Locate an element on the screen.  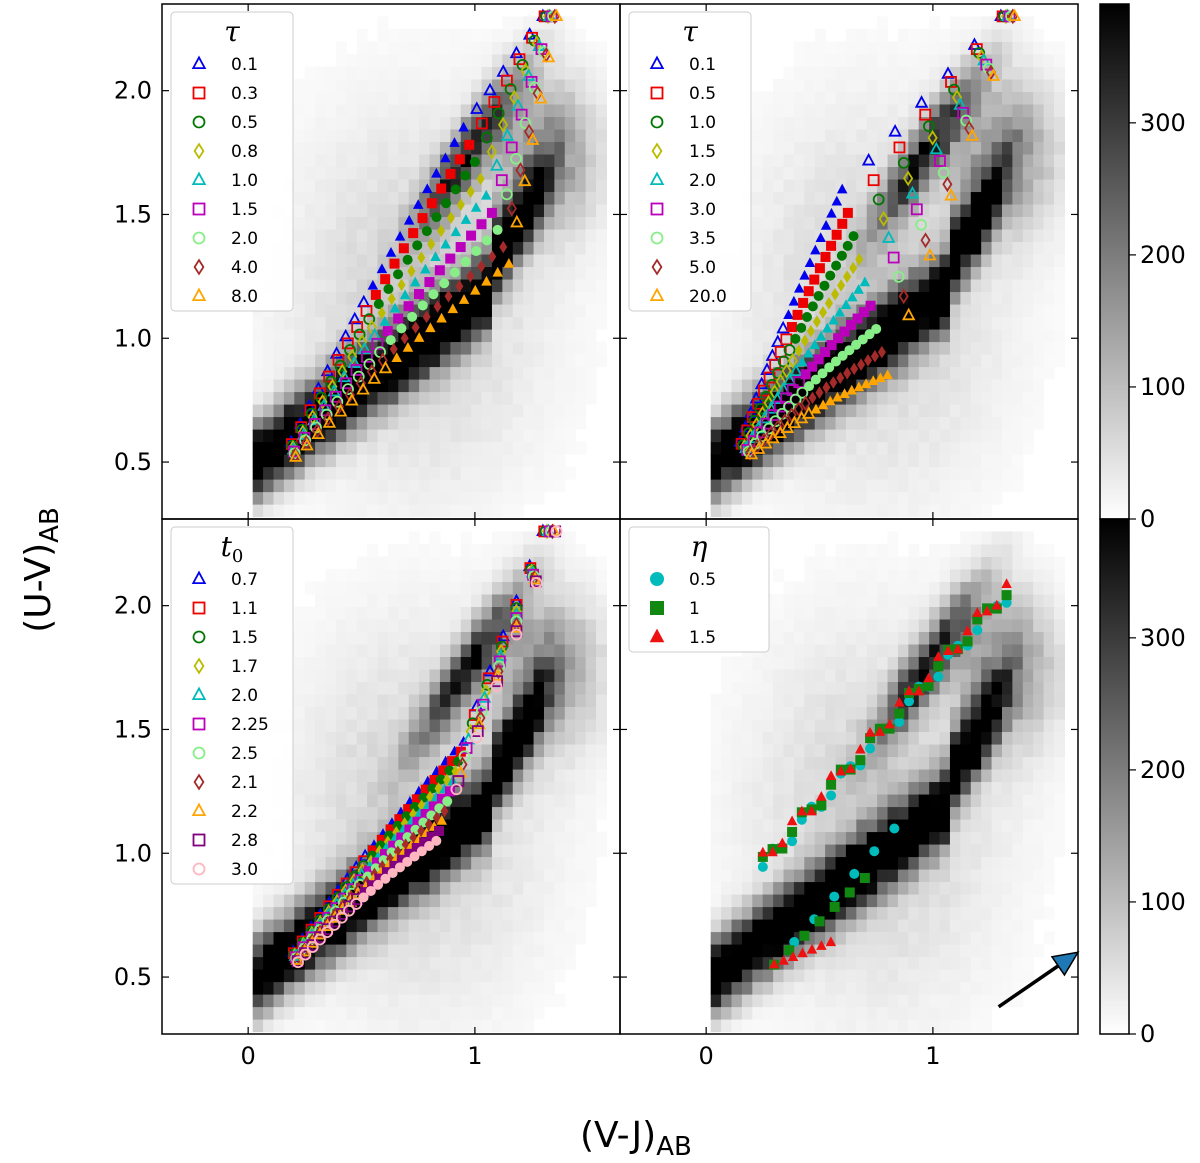
legend-label: 0.8 is located at coordinates (244, 152).